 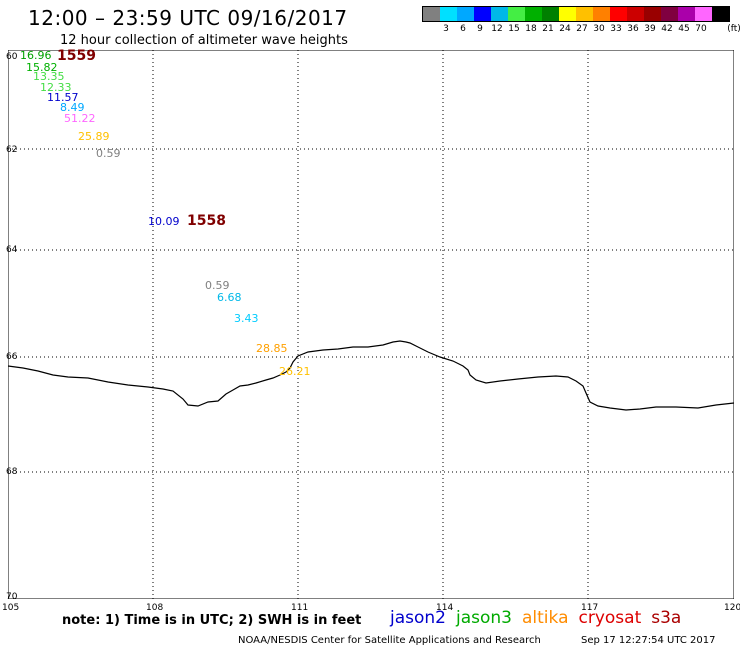 What do you see at coordinates (590, 608) in the screenshot?
I see `lon-label: 117` at bounding box center [590, 608].